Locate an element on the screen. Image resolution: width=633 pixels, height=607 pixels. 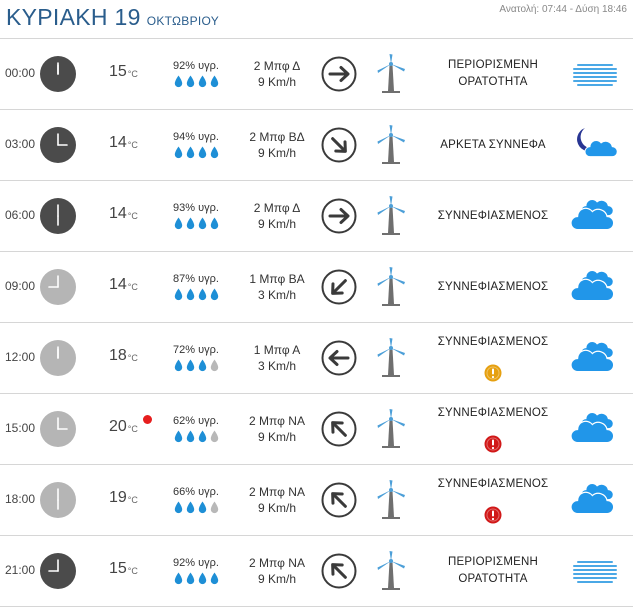
row-humidity: 66% υγρ. is located at coordinates (196, 492).